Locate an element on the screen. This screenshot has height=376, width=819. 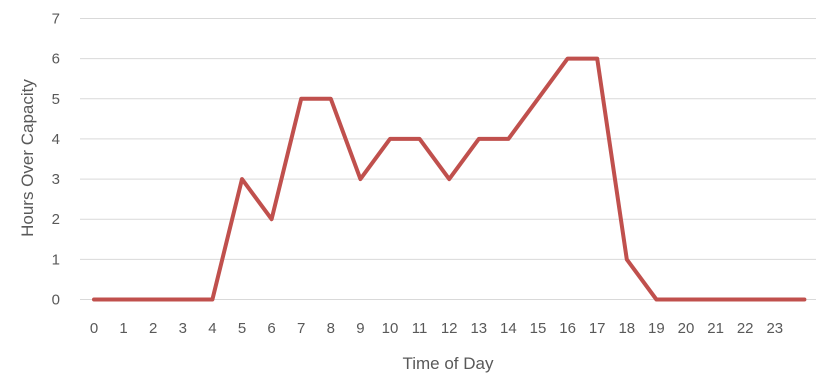
y-axis-ticks: 0 1 2 3 4 5 6 7 is located at coordinates (56, 160).